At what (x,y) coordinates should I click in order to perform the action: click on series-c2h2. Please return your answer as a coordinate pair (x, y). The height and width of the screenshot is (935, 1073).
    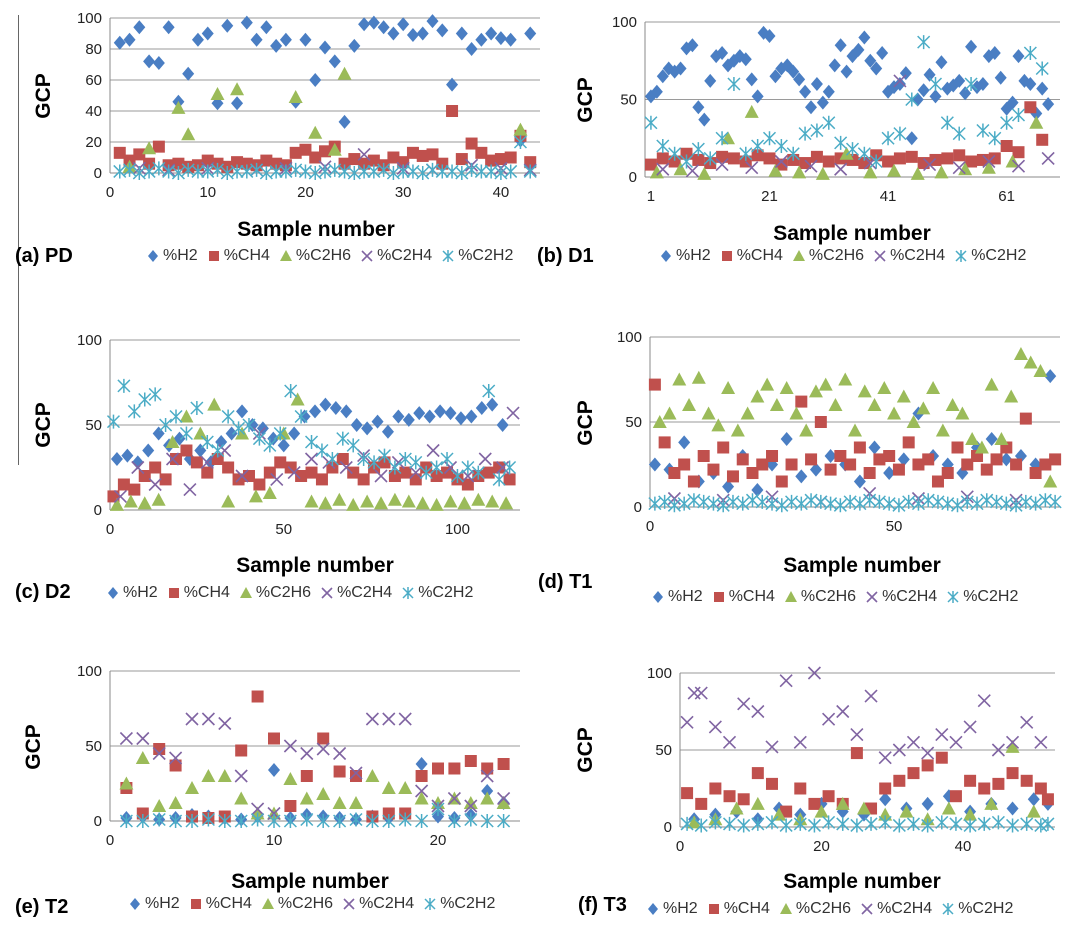
    Looking at the image, I should click on (855, 503).